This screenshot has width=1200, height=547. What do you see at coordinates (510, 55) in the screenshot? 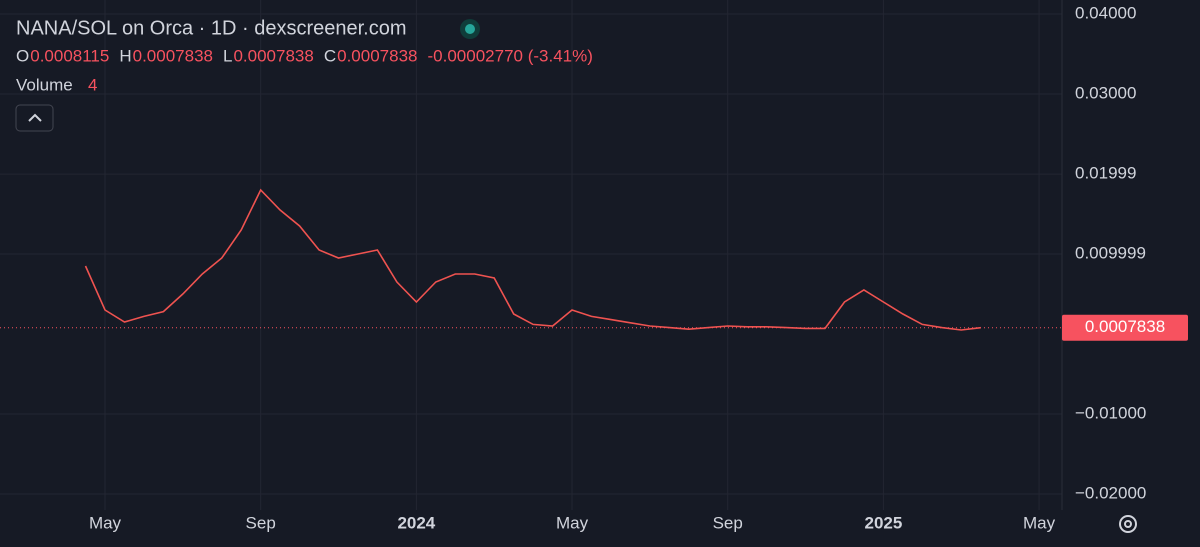
I see `ohlc-change: -0.00002770 (-3.41%)` at bounding box center [510, 55].